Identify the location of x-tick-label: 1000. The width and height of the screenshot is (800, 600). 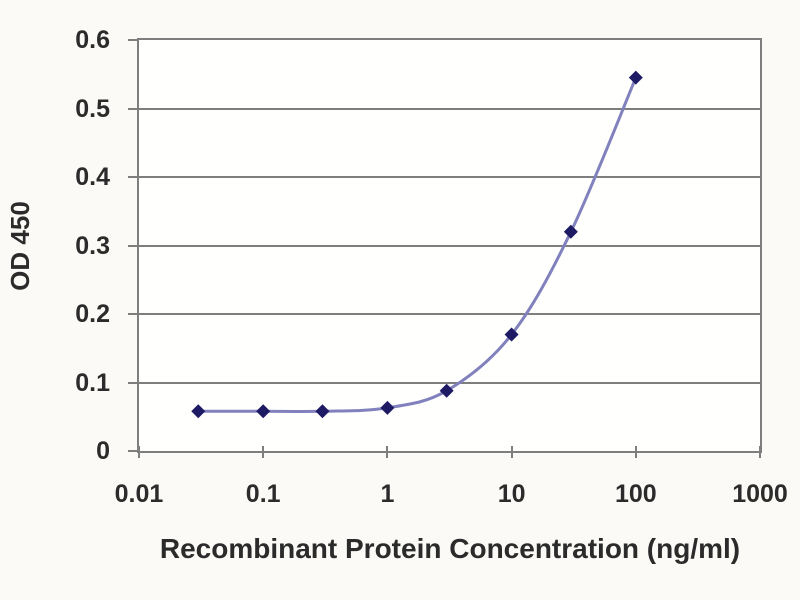
(760, 494).